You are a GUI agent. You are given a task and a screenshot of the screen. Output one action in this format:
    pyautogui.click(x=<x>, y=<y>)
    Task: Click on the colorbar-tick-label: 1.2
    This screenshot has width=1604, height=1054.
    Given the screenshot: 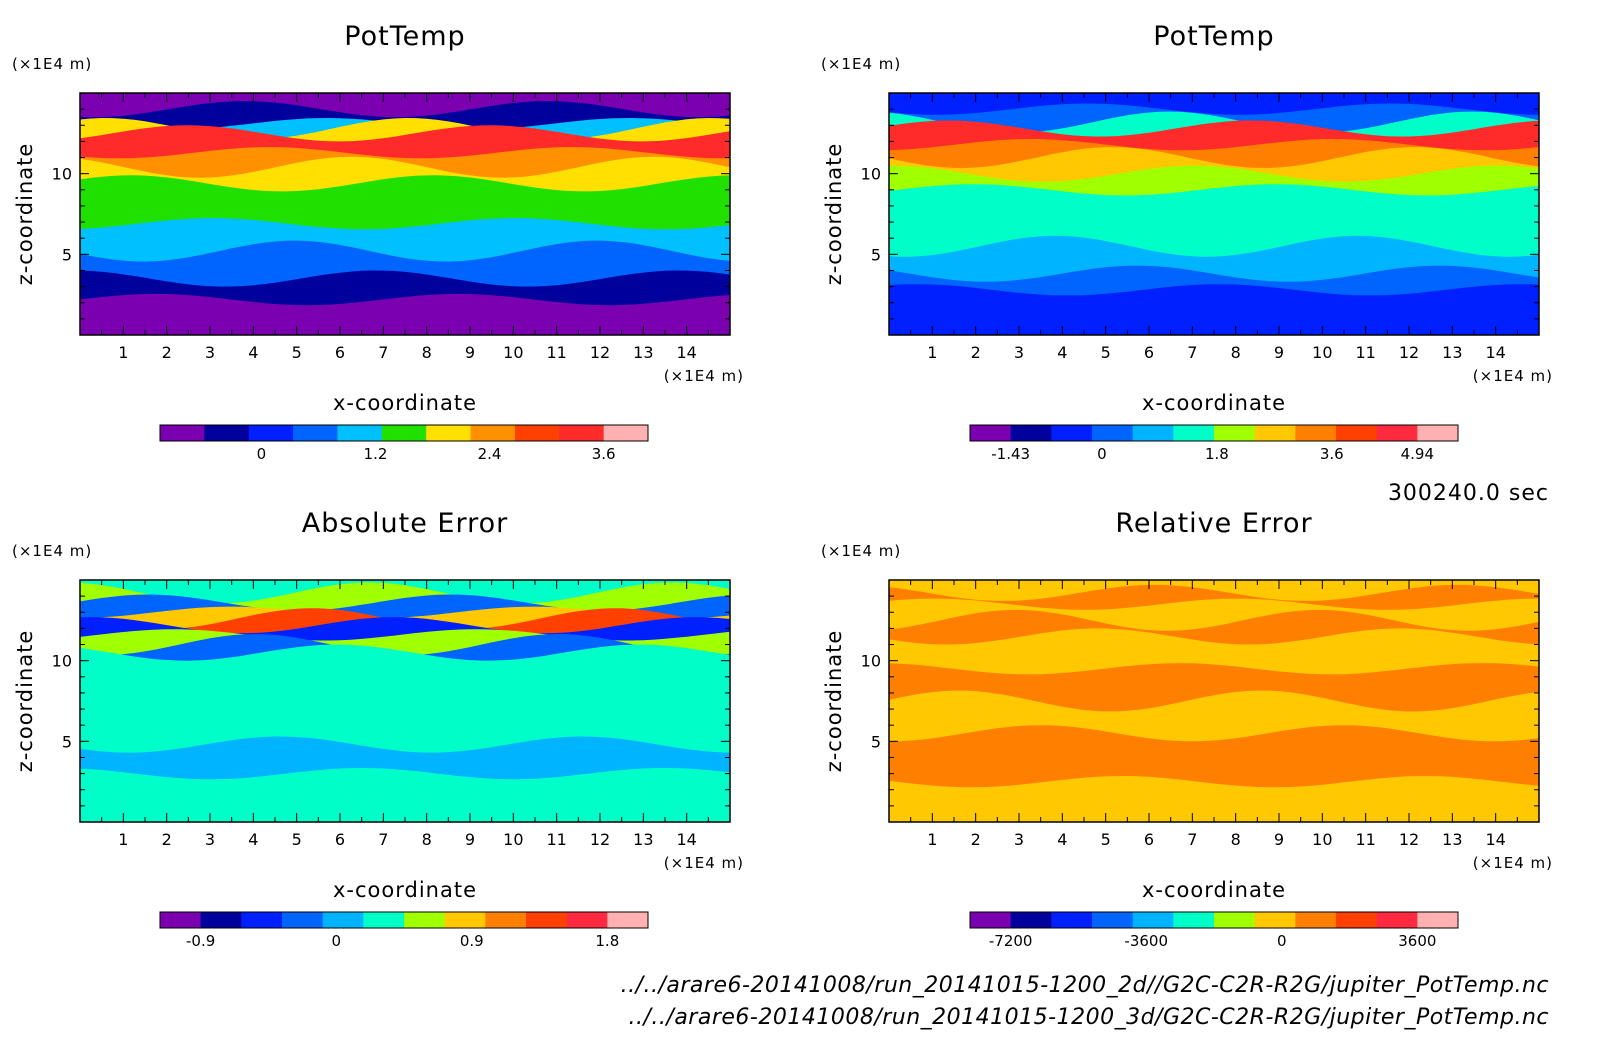 What is the action you would take?
    pyautogui.click(x=376, y=454)
    